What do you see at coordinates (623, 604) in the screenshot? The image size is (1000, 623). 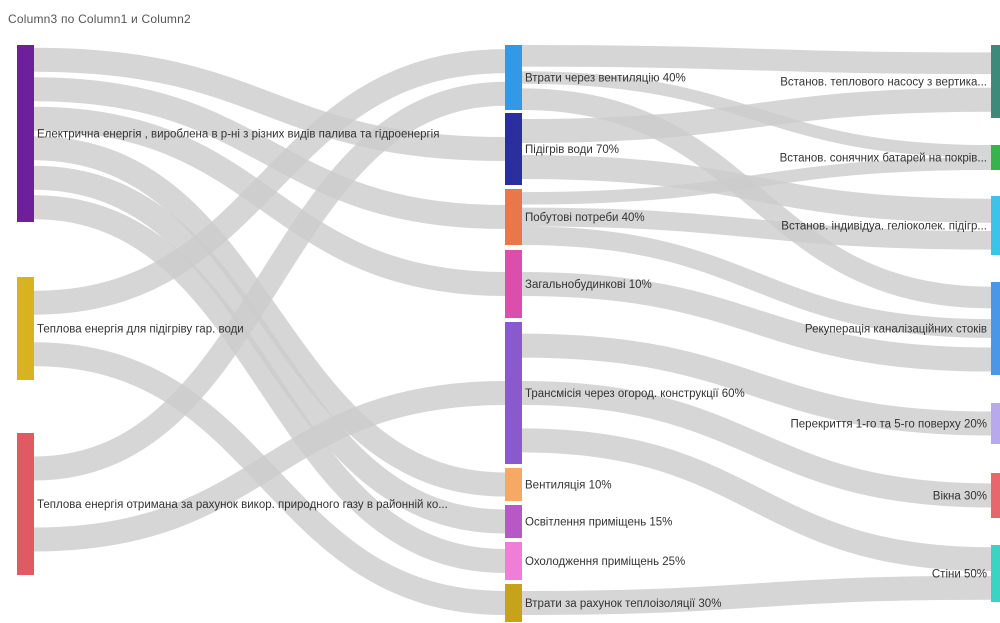 I see `node-label-m9: Втрати за рахунок теплоізоляції 30%` at bounding box center [623, 604].